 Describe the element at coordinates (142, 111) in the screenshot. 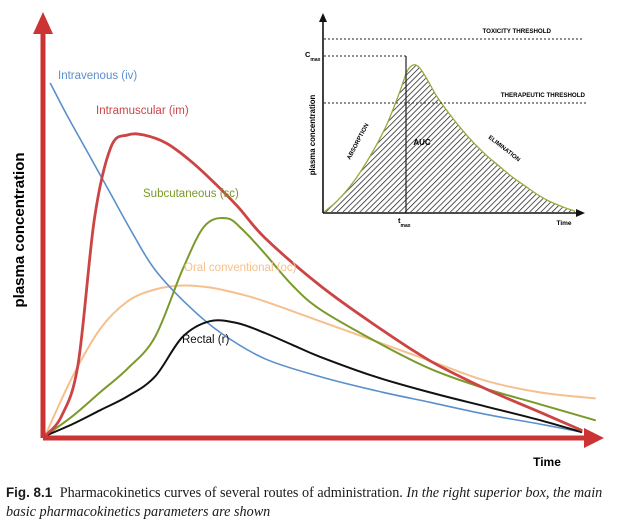

I see `legend-label-im: Intramuscular (im)` at that location.